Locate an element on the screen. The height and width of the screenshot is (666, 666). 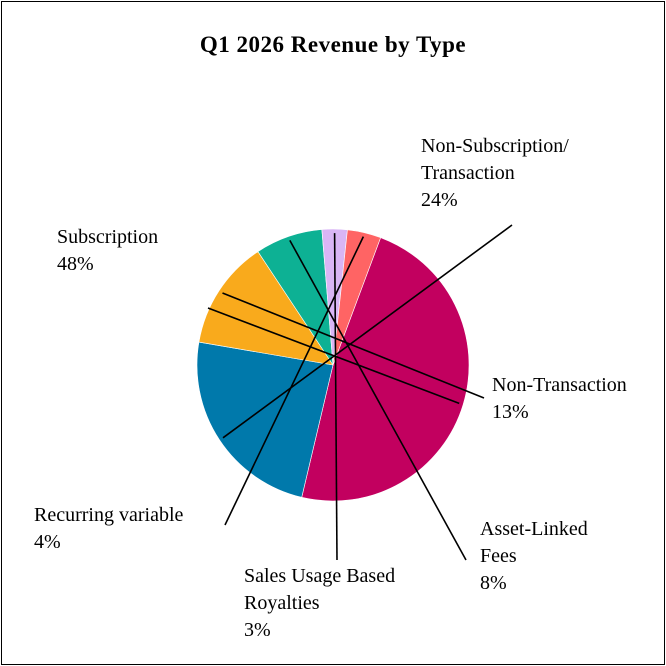
slice-name-label-4-1: Royalties is located at coordinates (282, 603).